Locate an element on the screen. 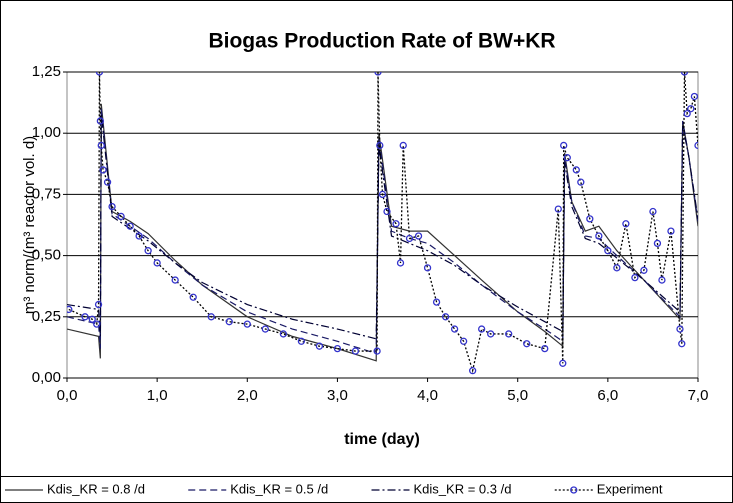 Image resolution: width=733 pixels, height=503 pixels. y-tick-label: 0,25 is located at coordinates (46, 316).